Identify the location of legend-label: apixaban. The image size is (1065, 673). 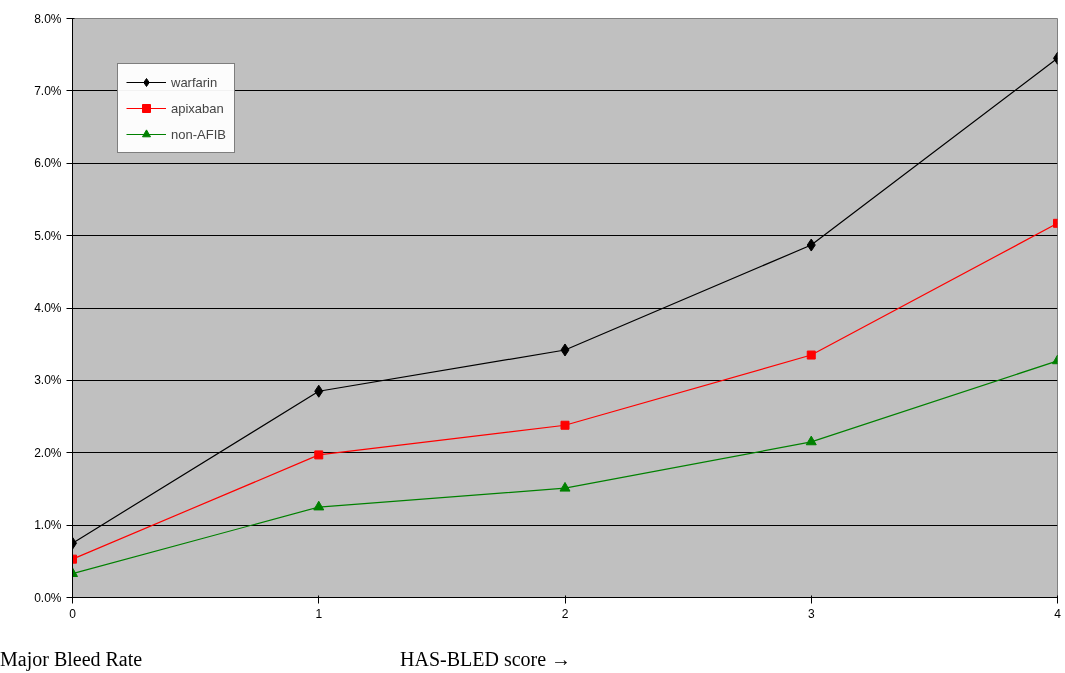
(197, 108).